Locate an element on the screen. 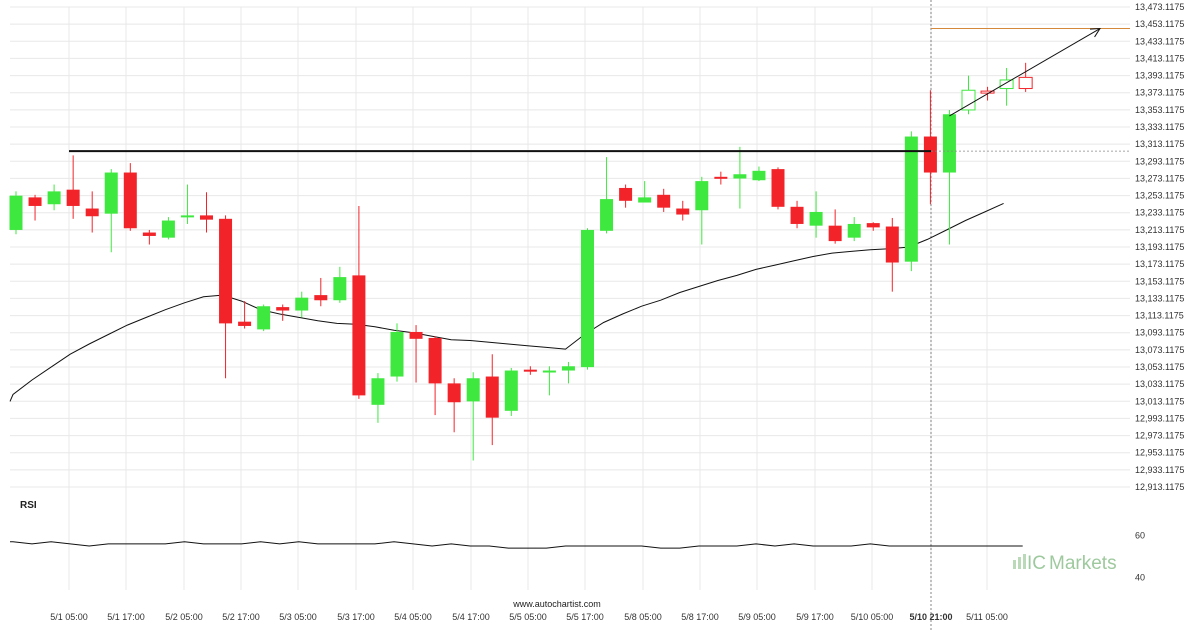  x-tick-label-current: 5/10 21:00 is located at coordinates (930, 617).